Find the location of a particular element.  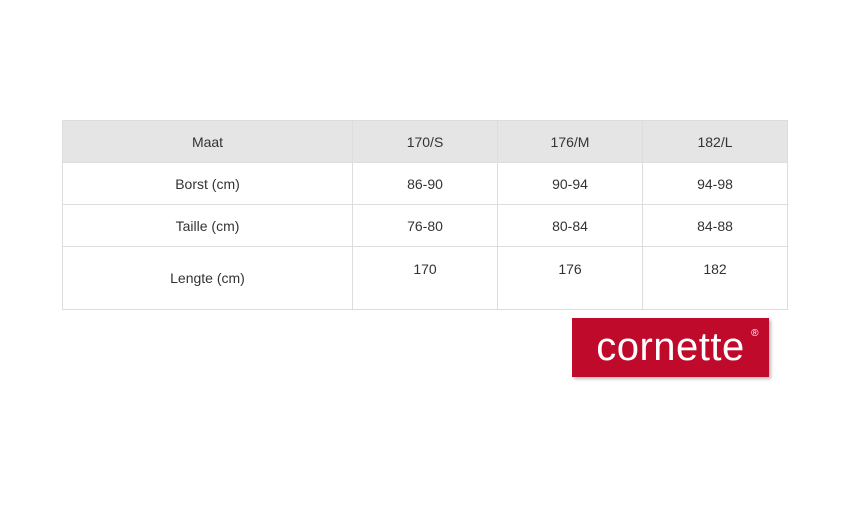

table-header-row: Maat 170/S 176/M 182/L is located at coordinates (425, 141).